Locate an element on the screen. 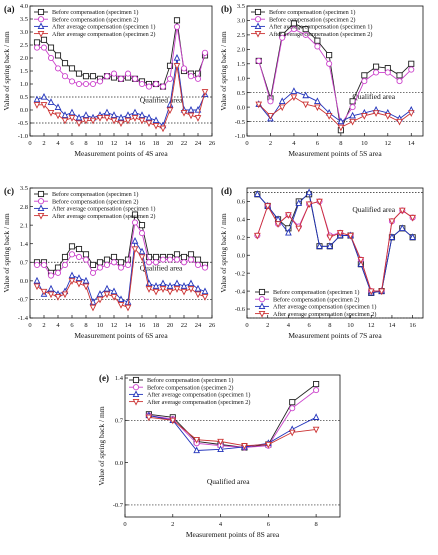  y-tick-label: 1.5 is located at coordinates (24, 71).